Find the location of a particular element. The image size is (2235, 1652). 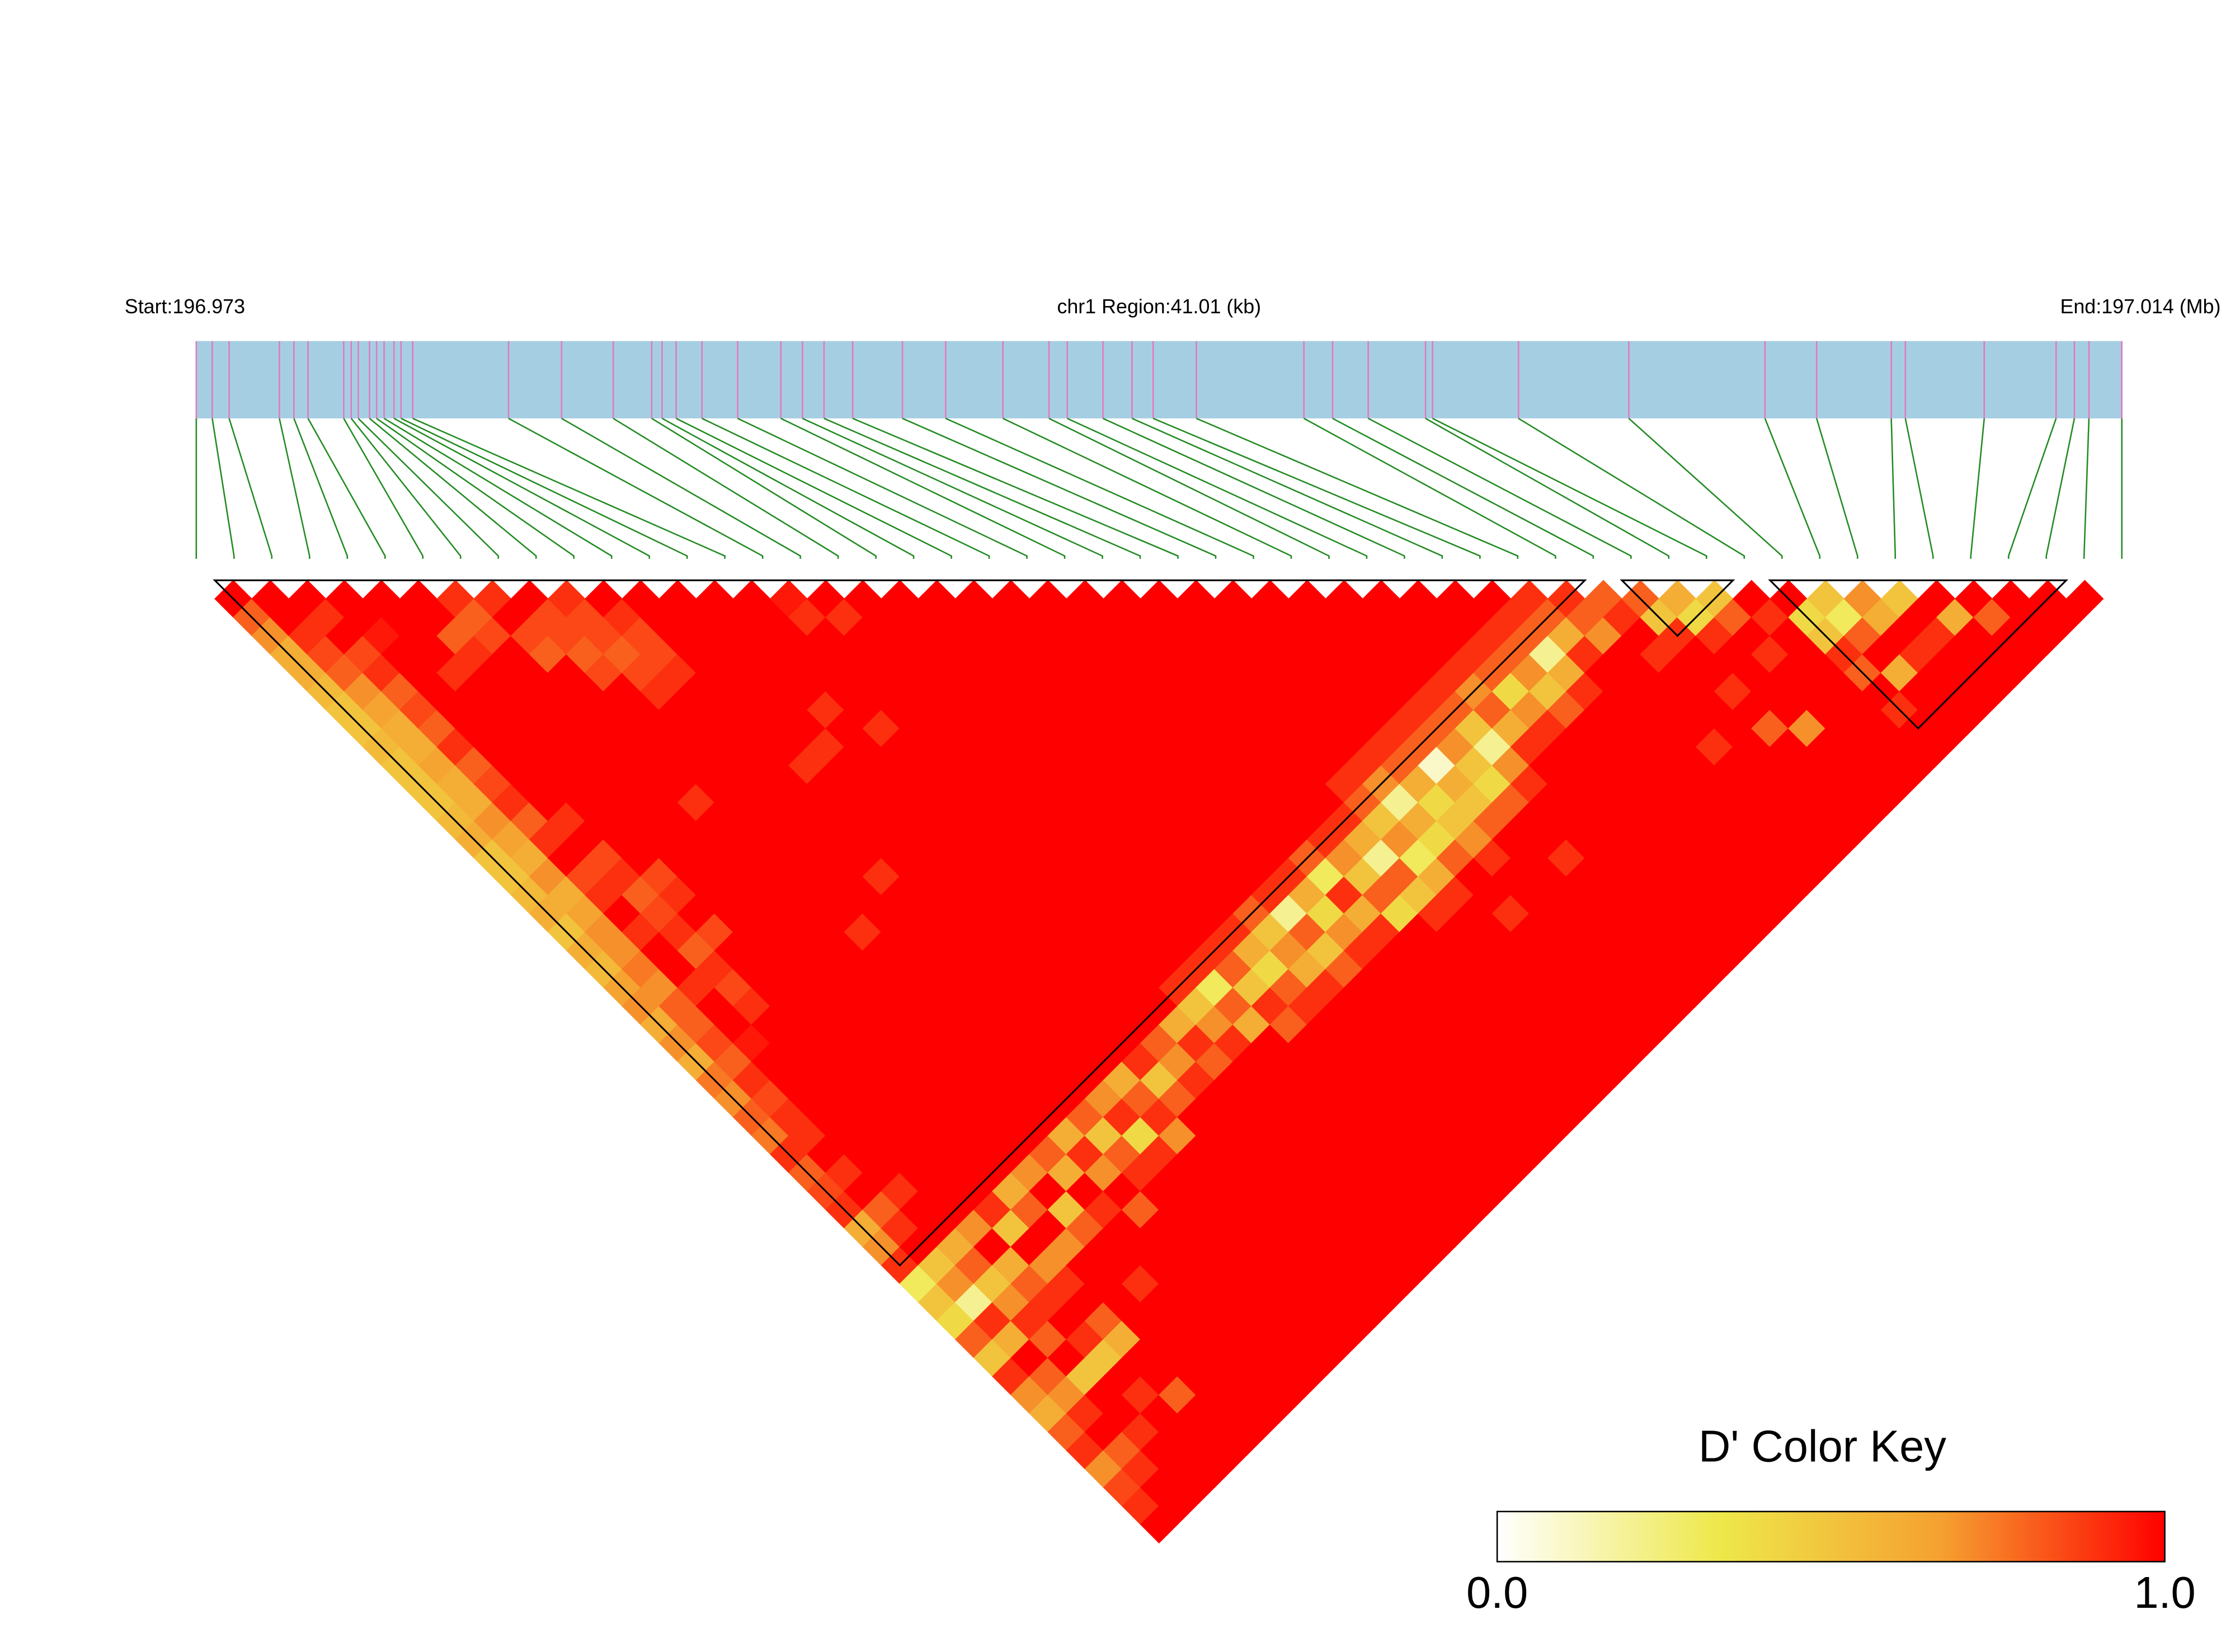

ld-block is located at coordinates (1918, 654).